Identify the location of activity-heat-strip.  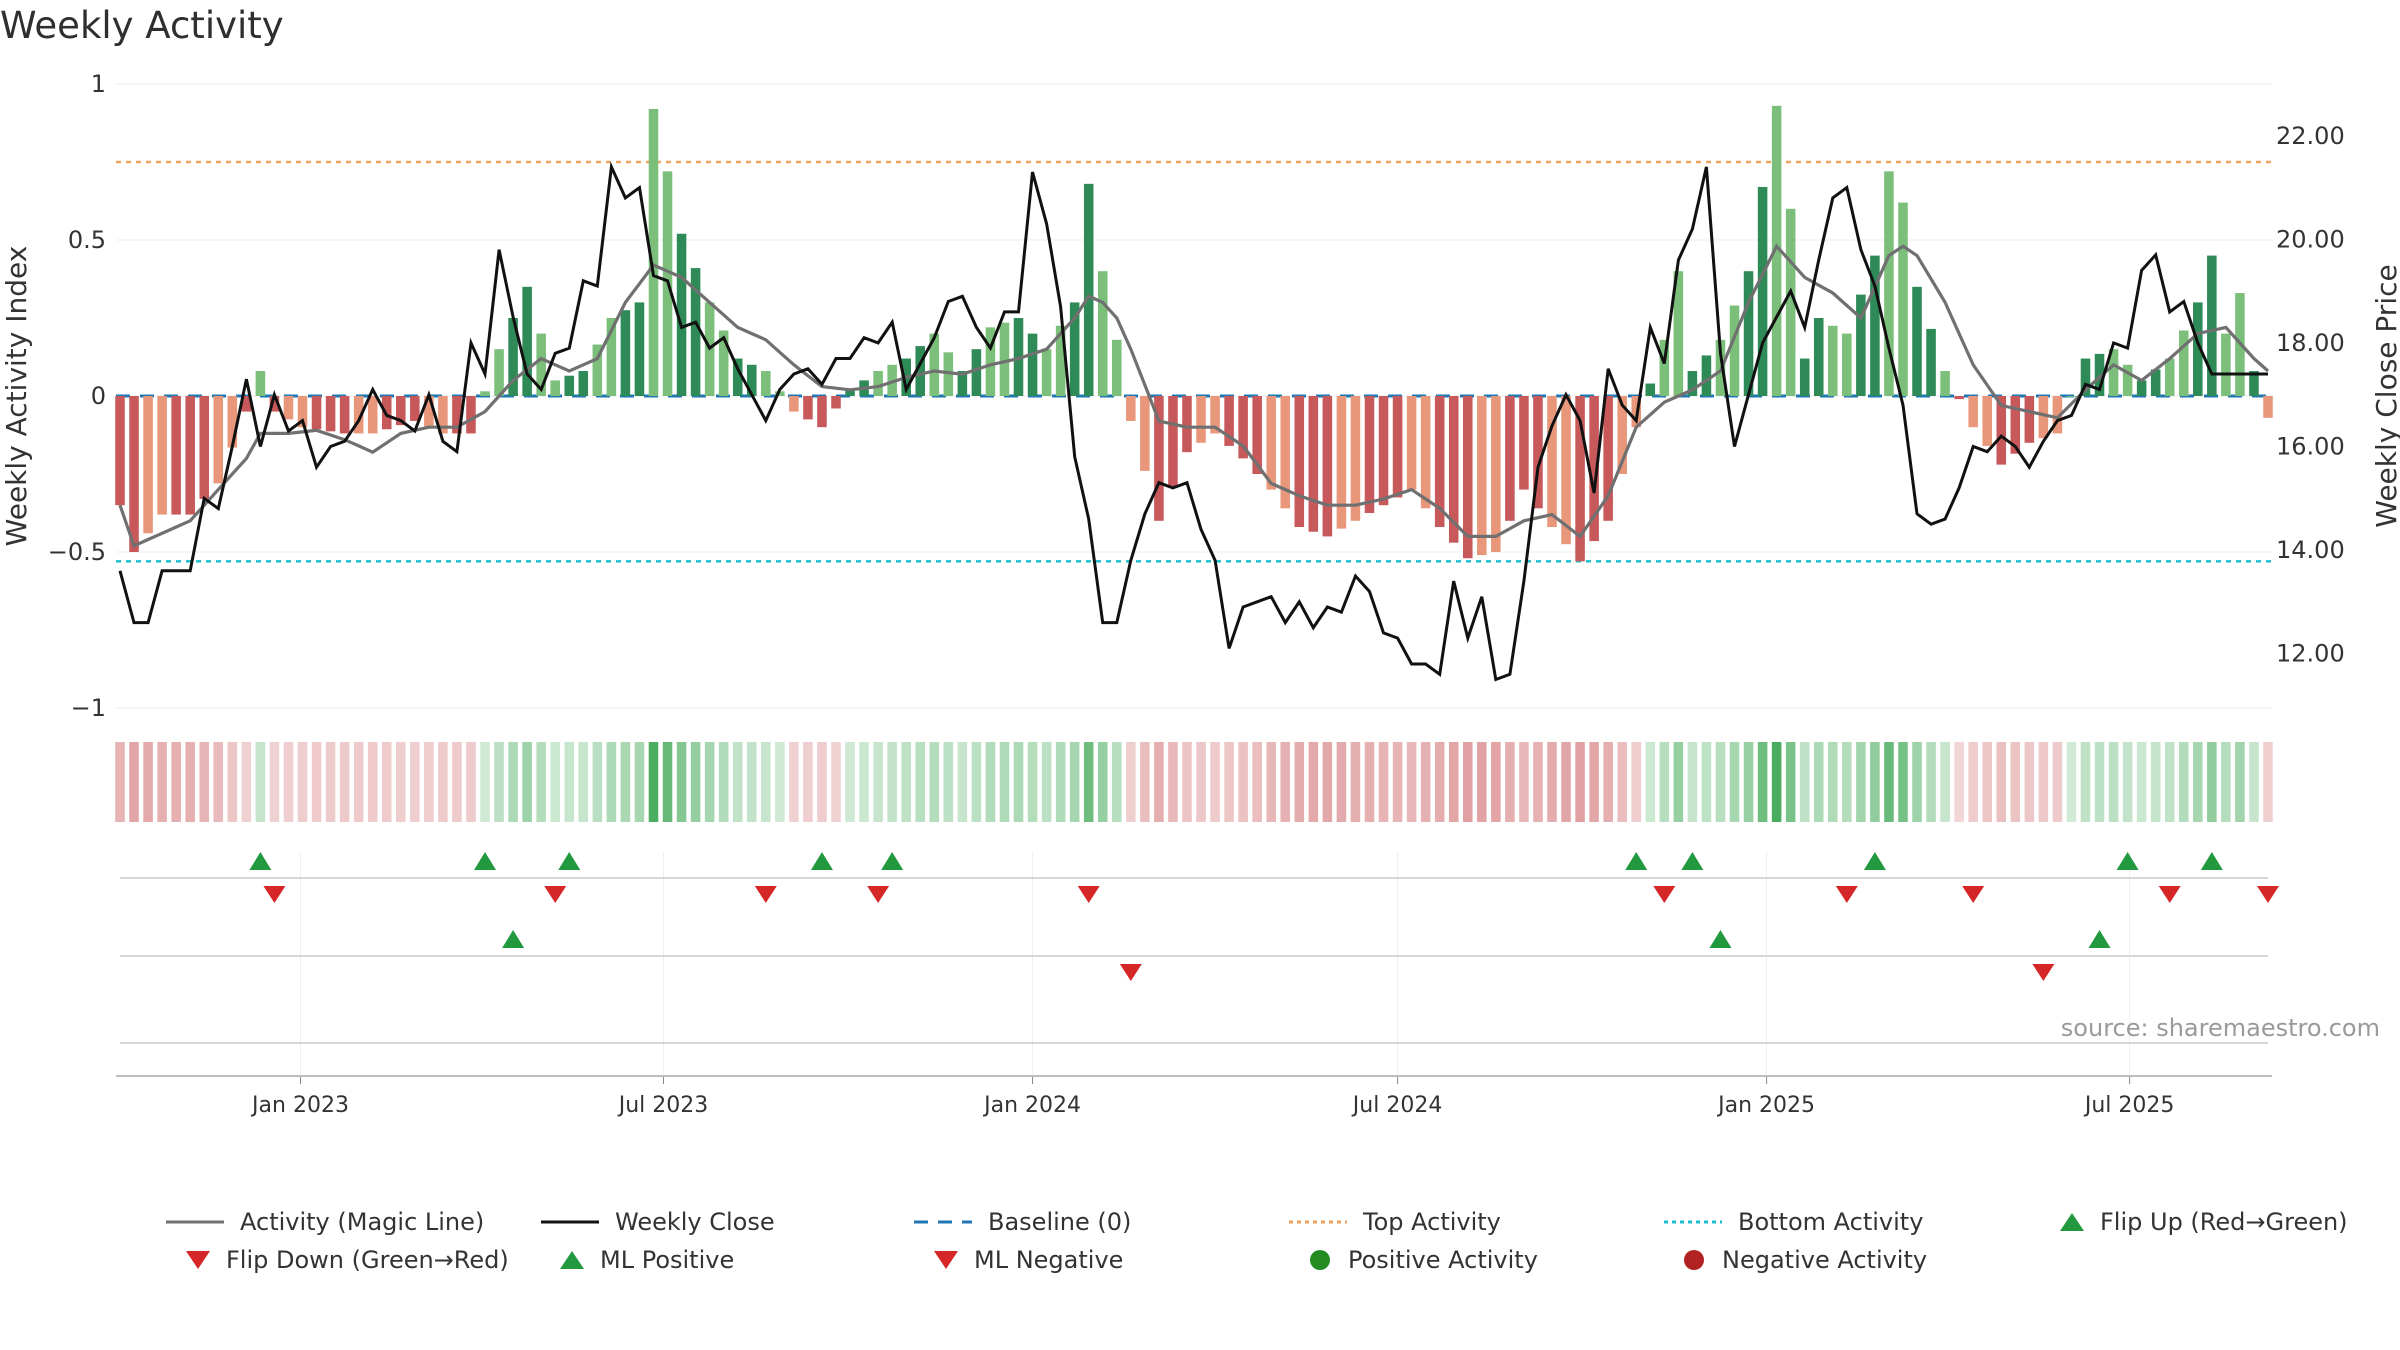
(1194, 782).